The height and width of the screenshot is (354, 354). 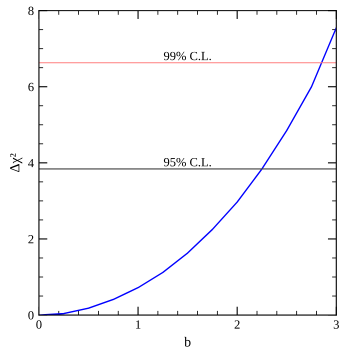 What do you see at coordinates (31, 315) in the screenshot?
I see `y-tick-label: 0` at bounding box center [31, 315].